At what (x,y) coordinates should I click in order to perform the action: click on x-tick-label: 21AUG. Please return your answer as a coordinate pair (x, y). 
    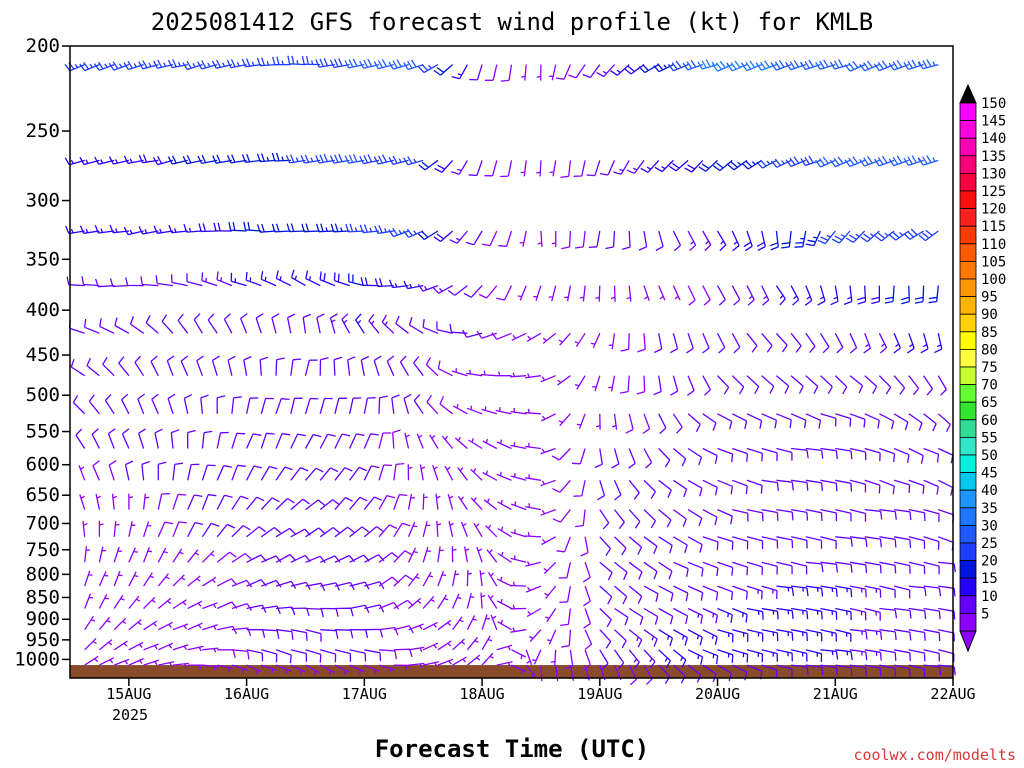
    Looking at the image, I should click on (835, 694).